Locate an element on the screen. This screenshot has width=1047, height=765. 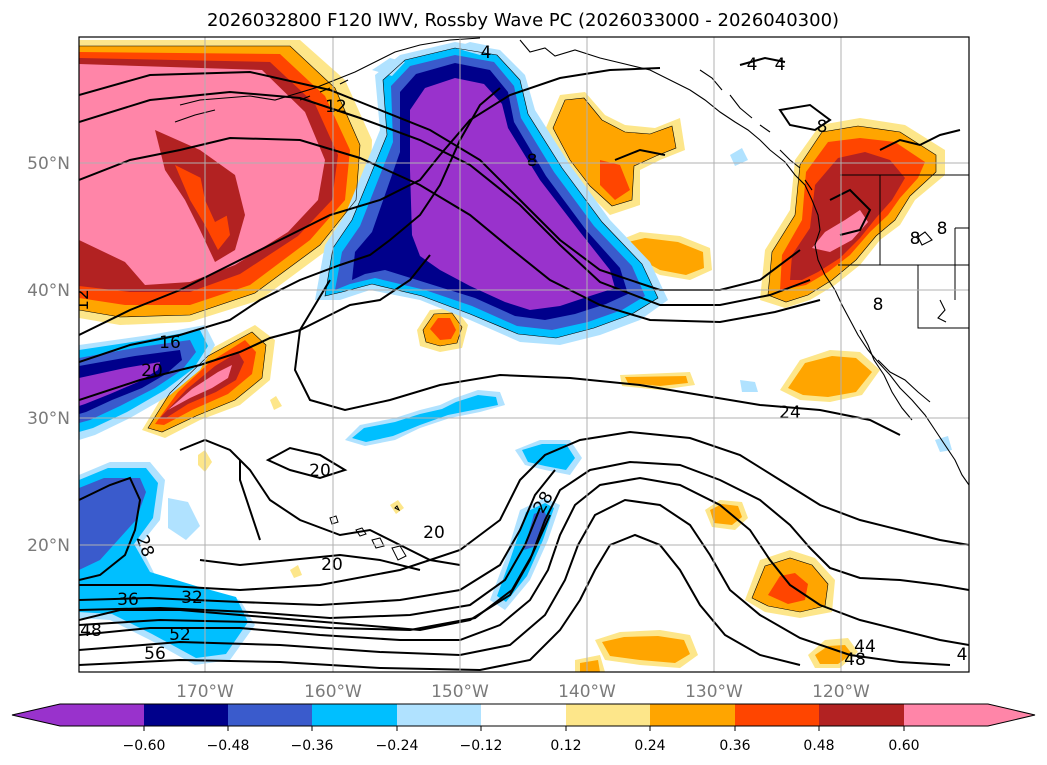
colorbar-extend-min is located at coordinates (36, 715).